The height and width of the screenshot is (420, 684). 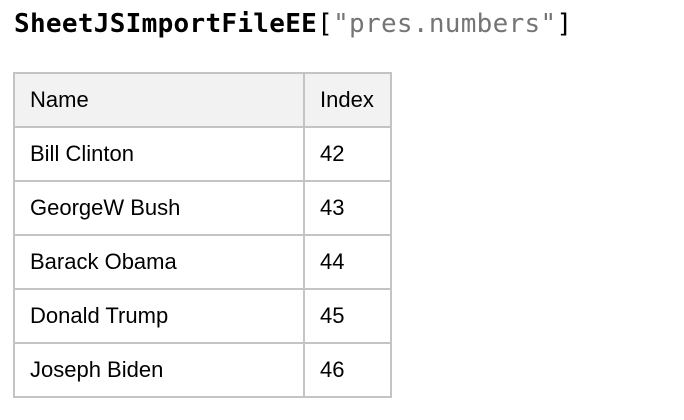 What do you see at coordinates (159, 100) in the screenshot?
I see `column-header-name: Name` at bounding box center [159, 100].